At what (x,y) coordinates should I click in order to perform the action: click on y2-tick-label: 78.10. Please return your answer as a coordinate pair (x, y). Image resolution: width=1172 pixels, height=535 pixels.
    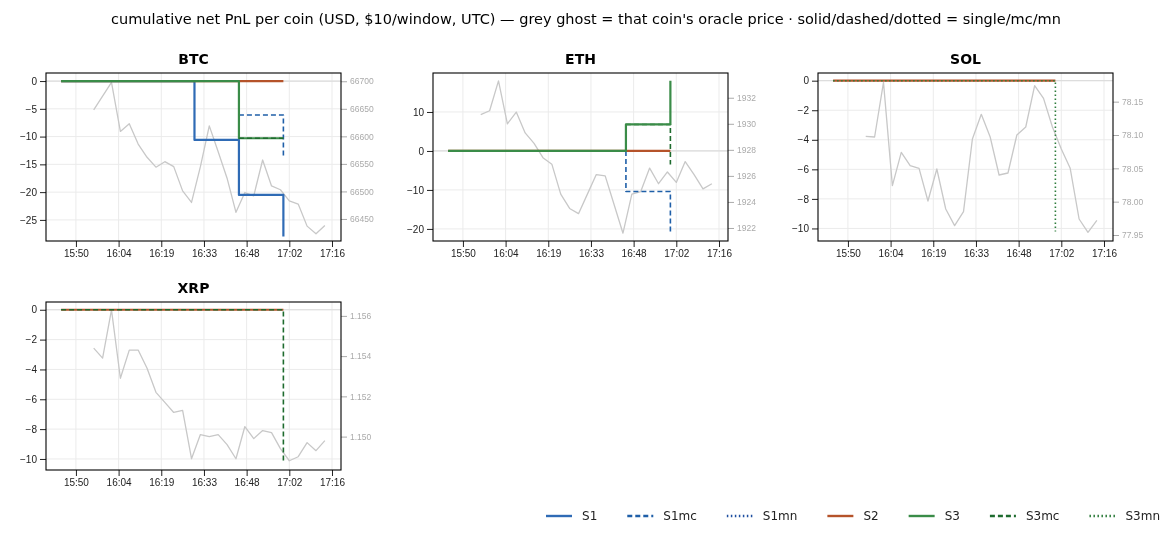
    Looking at the image, I should click on (1133, 135).